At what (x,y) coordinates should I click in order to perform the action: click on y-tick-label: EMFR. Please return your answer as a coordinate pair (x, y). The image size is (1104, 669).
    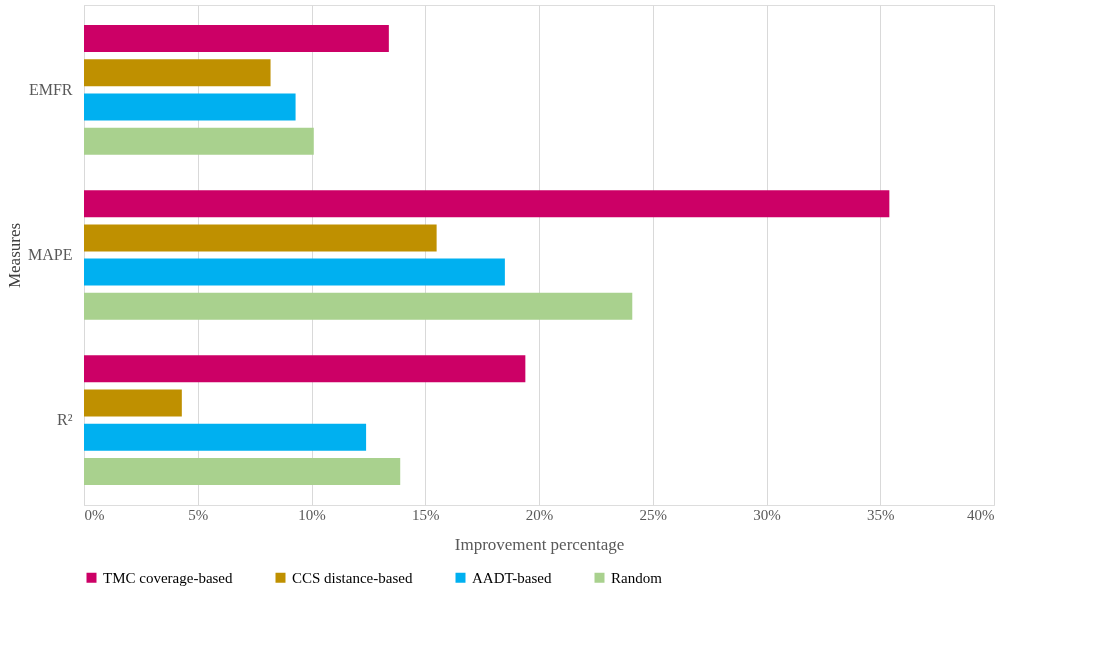
    Looking at the image, I should click on (50, 89).